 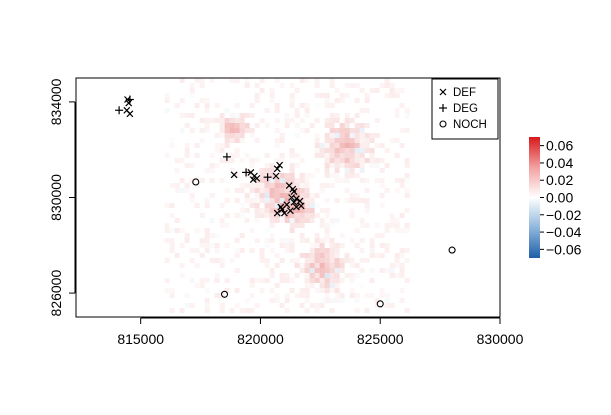 What do you see at coordinates (452, 250) in the screenshot?
I see `point-noch` at bounding box center [452, 250].